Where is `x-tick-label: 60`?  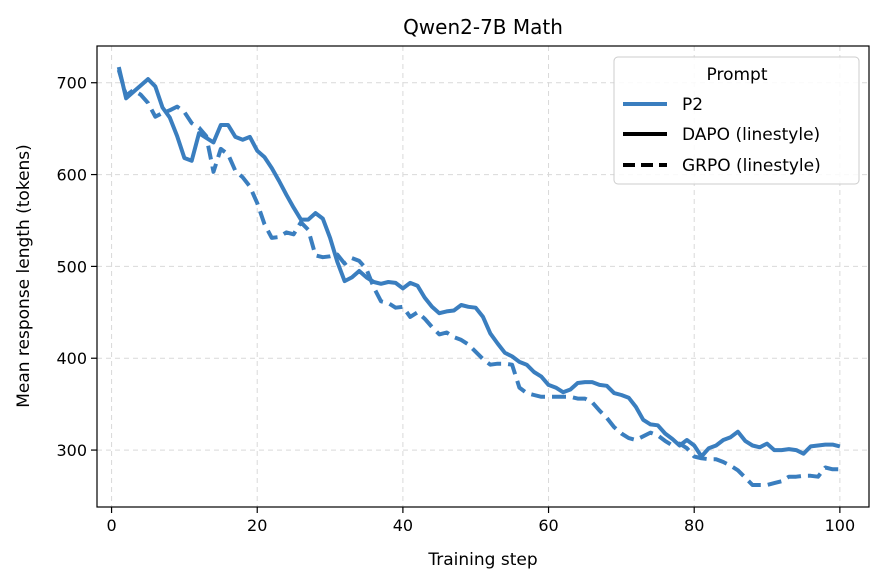
x-tick-label: 60 is located at coordinates (548, 525).